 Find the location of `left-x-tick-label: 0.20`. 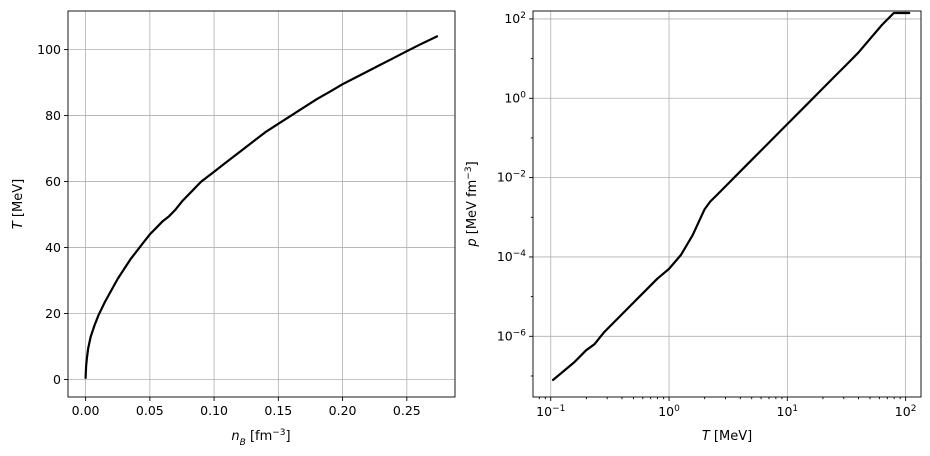

left-x-tick-label: 0.20 is located at coordinates (343, 410).